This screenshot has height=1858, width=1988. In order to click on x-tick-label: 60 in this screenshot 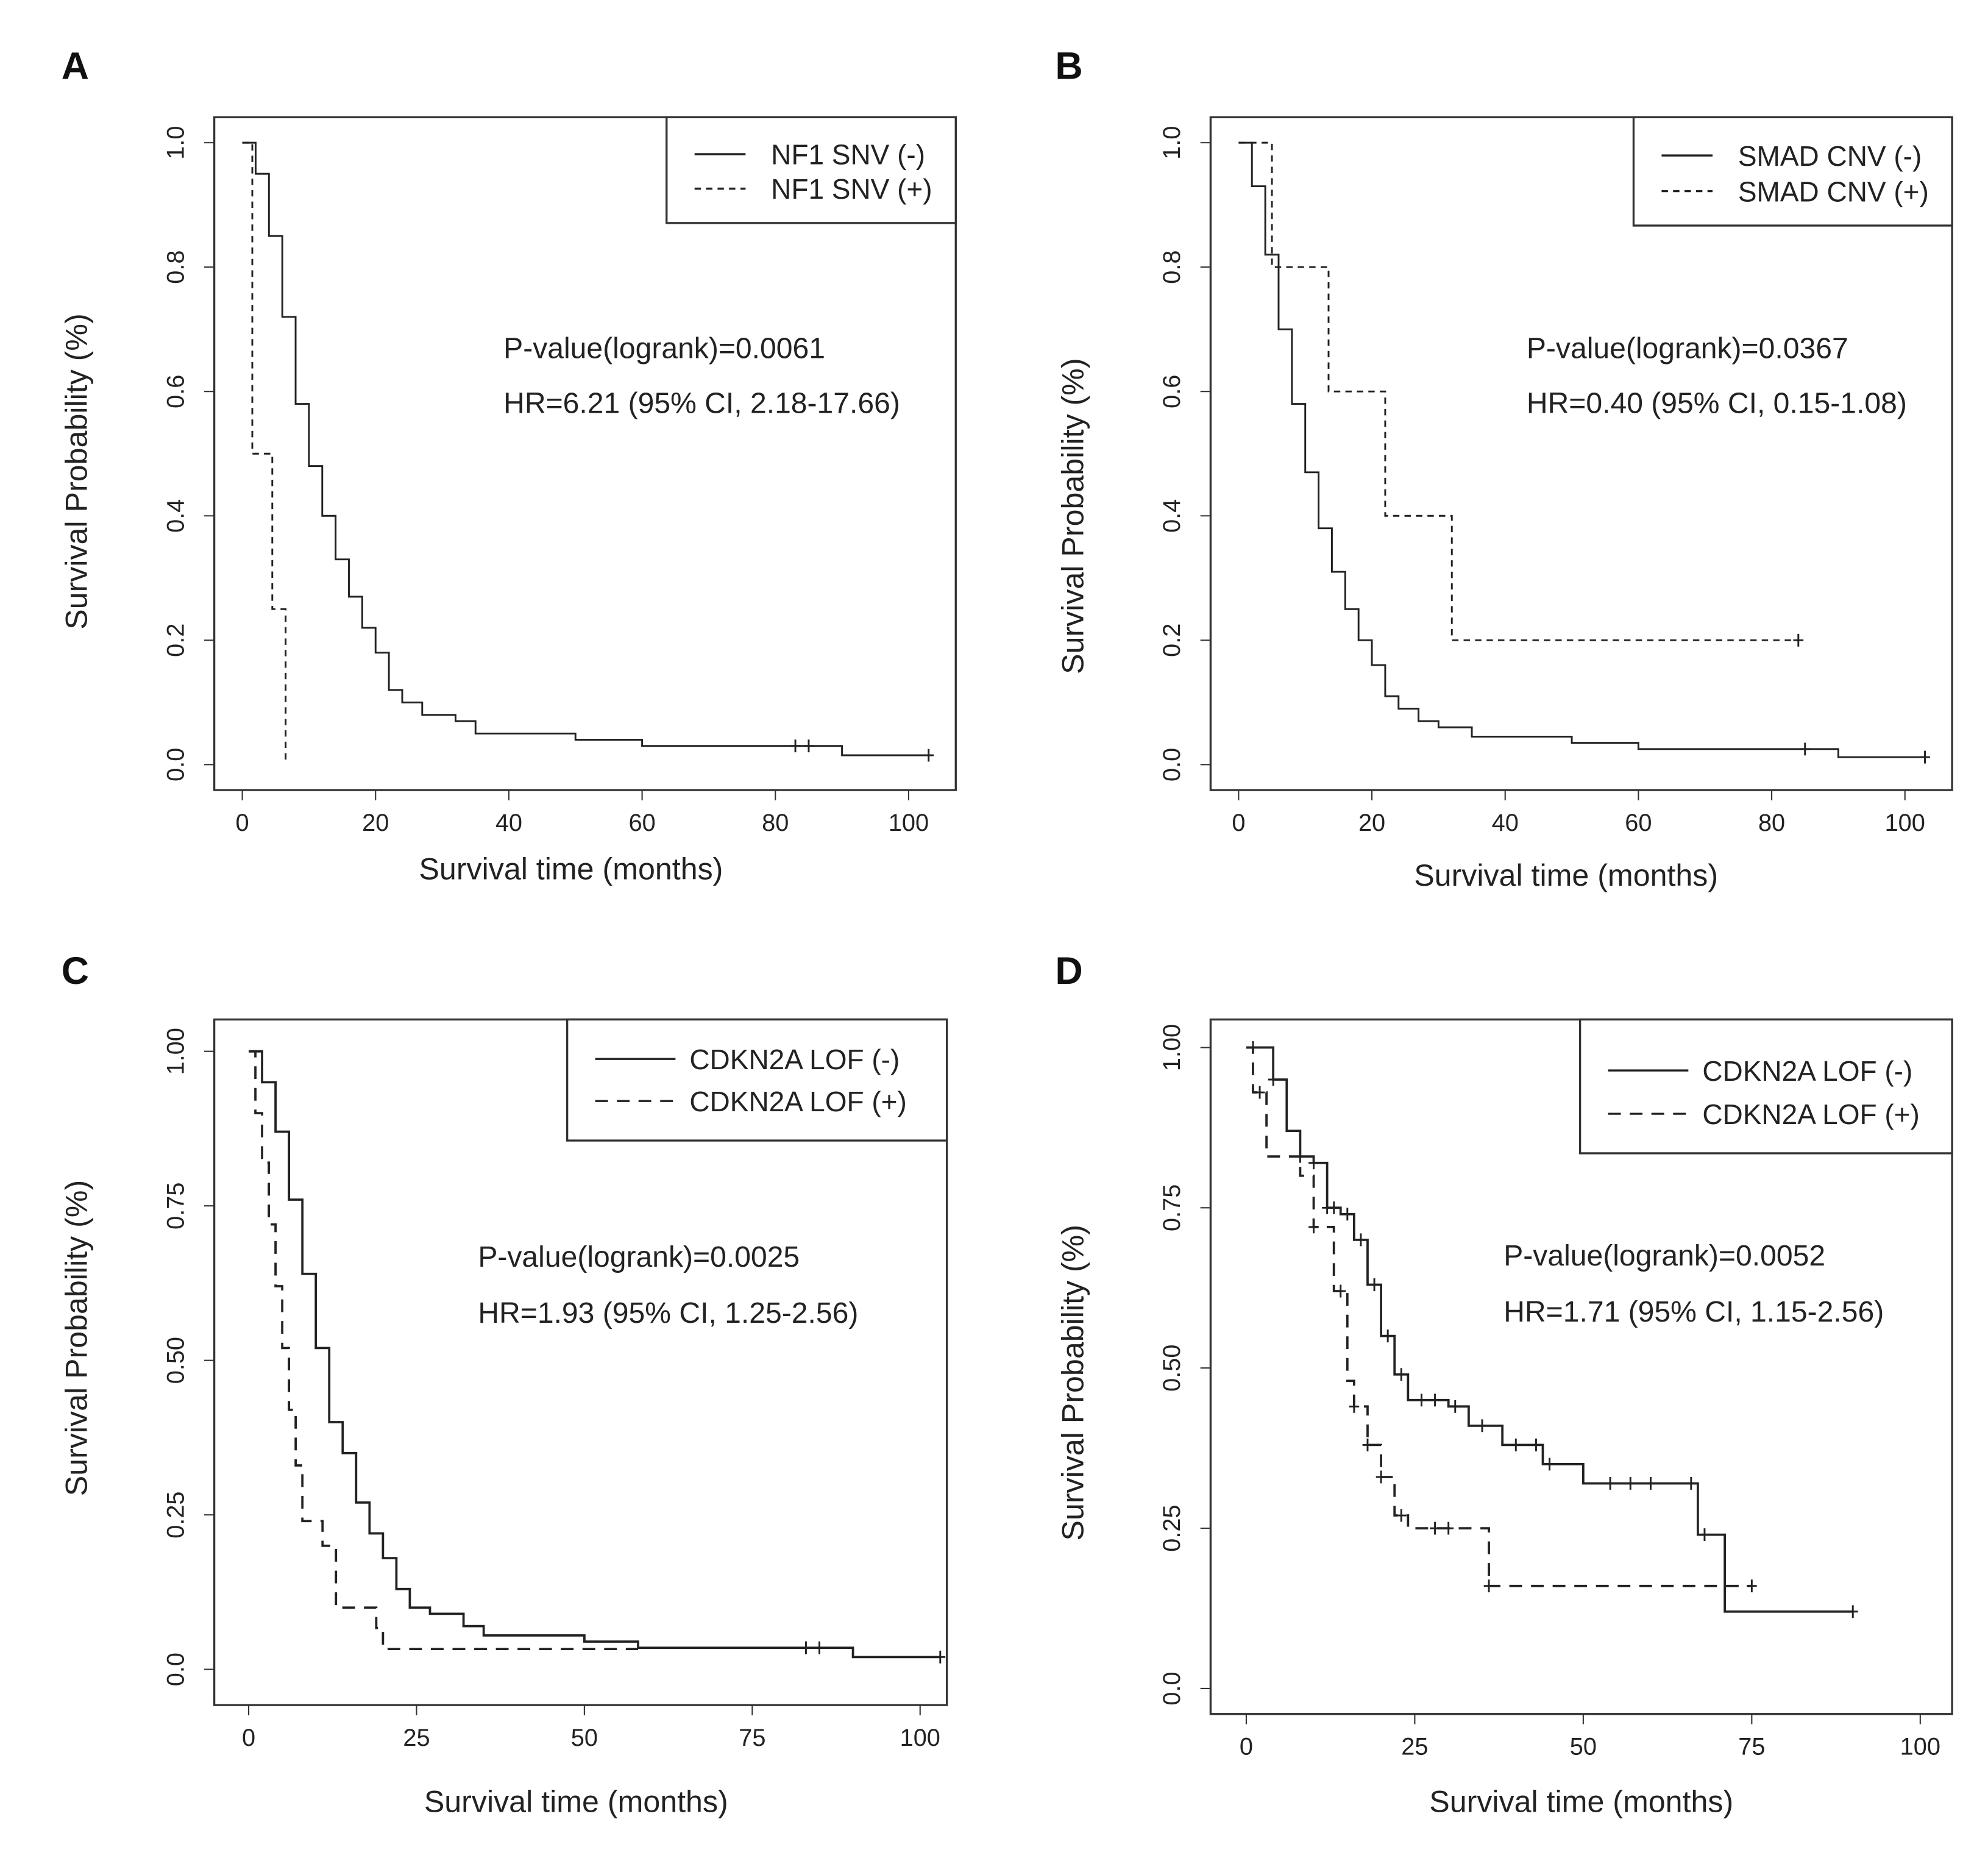, I will do `click(1638, 823)`.